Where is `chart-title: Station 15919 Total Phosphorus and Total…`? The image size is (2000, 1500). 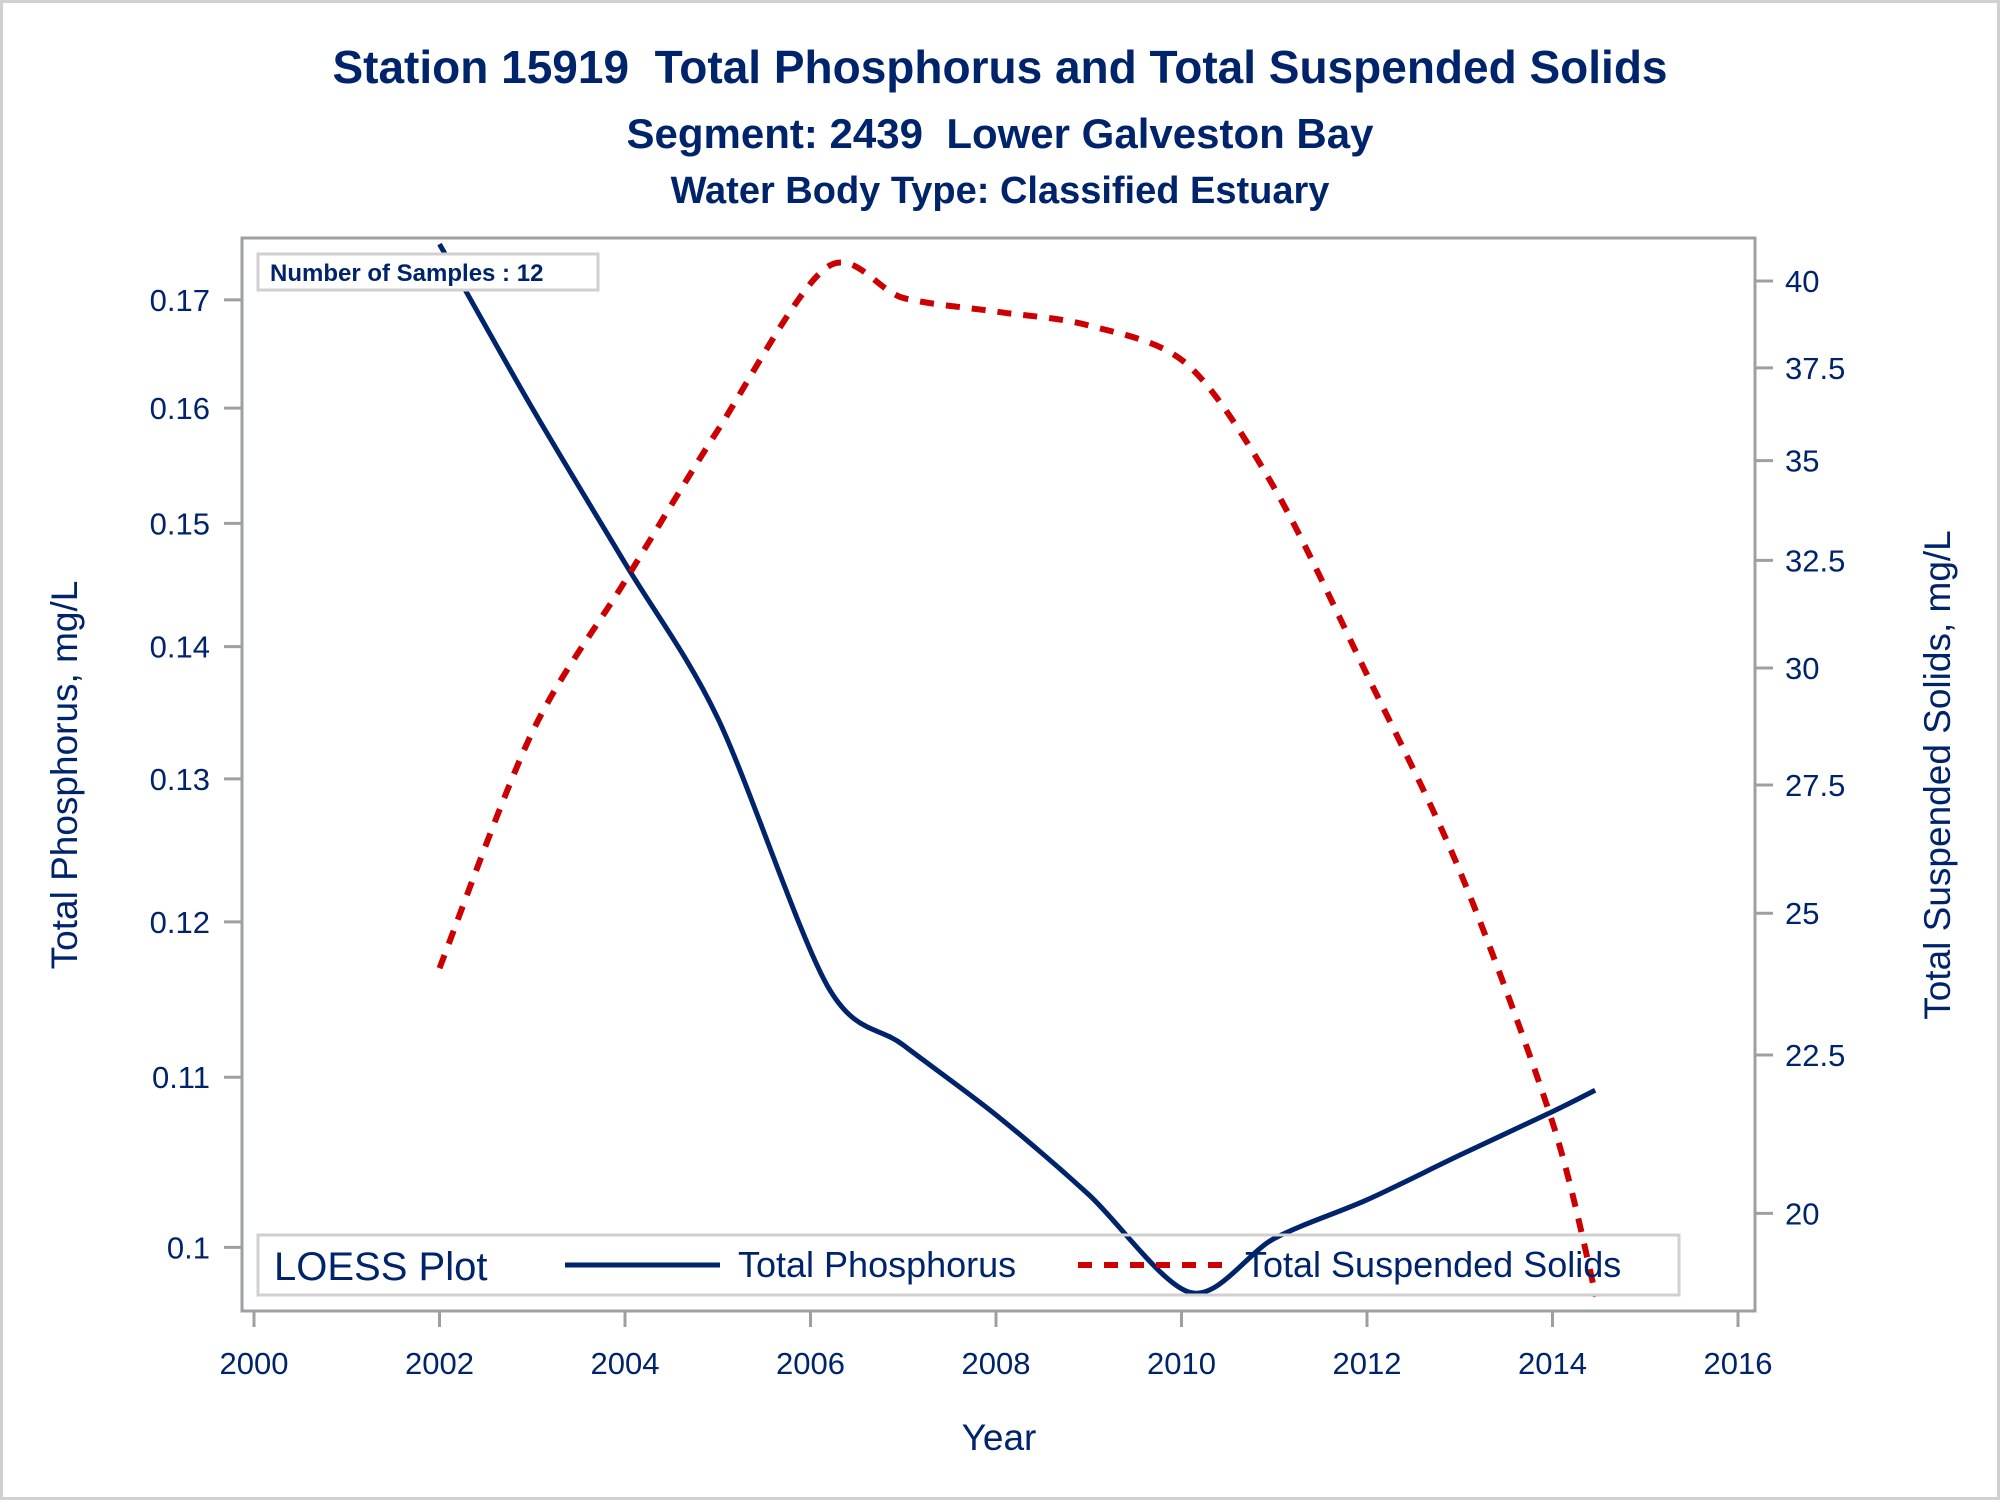 chart-title: Station 15919 Total Phosphorus and Total… is located at coordinates (1000, 67).